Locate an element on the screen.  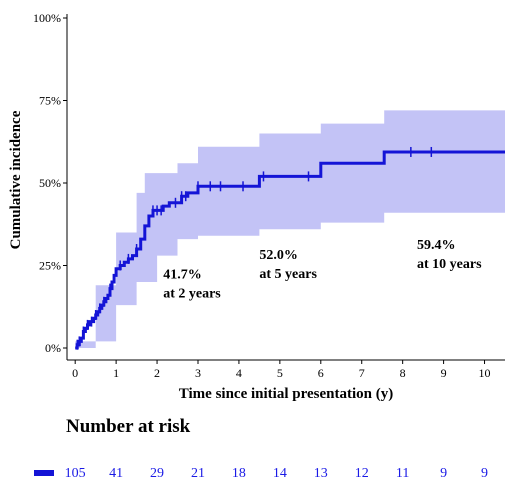
y-tick-label: 50% is located at coordinates (50, 183).